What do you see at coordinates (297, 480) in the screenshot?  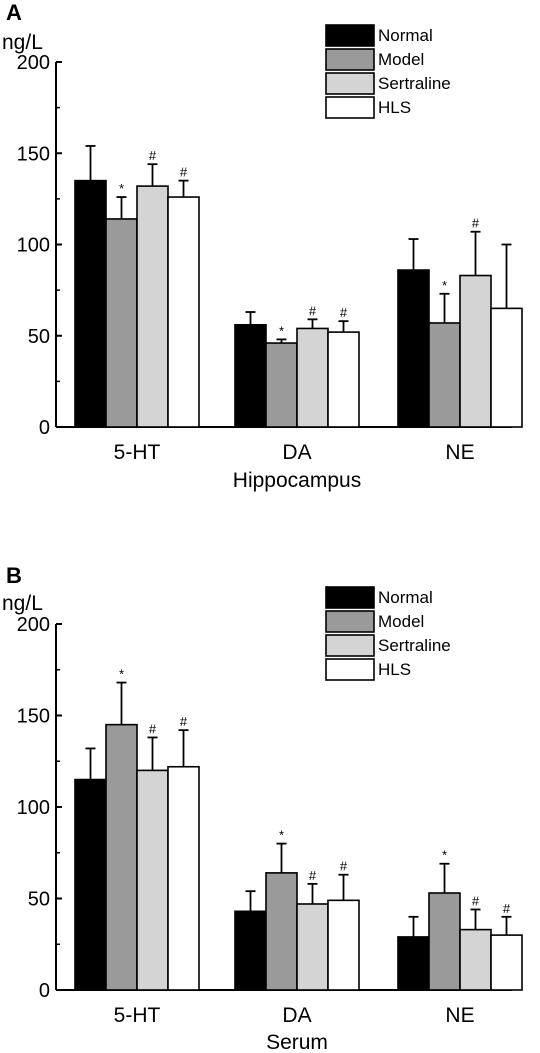 I see `x-axis-title: Hippocampus` at bounding box center [297, 480].